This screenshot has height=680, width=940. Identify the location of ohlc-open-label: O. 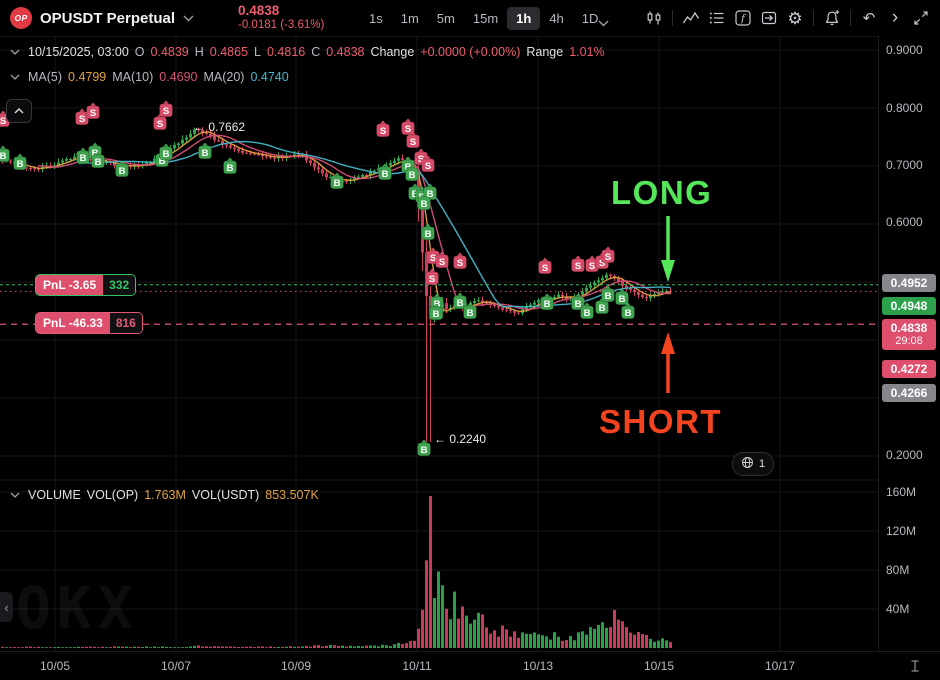
(139, 52).